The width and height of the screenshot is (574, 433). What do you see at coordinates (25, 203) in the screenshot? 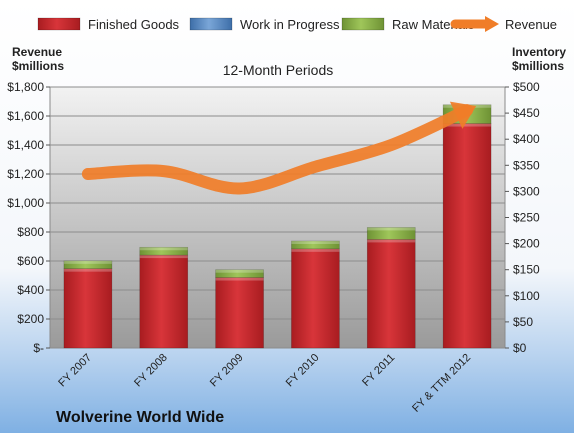
I see `left-tick-label: $1,000` at bounding box center [25, 203].